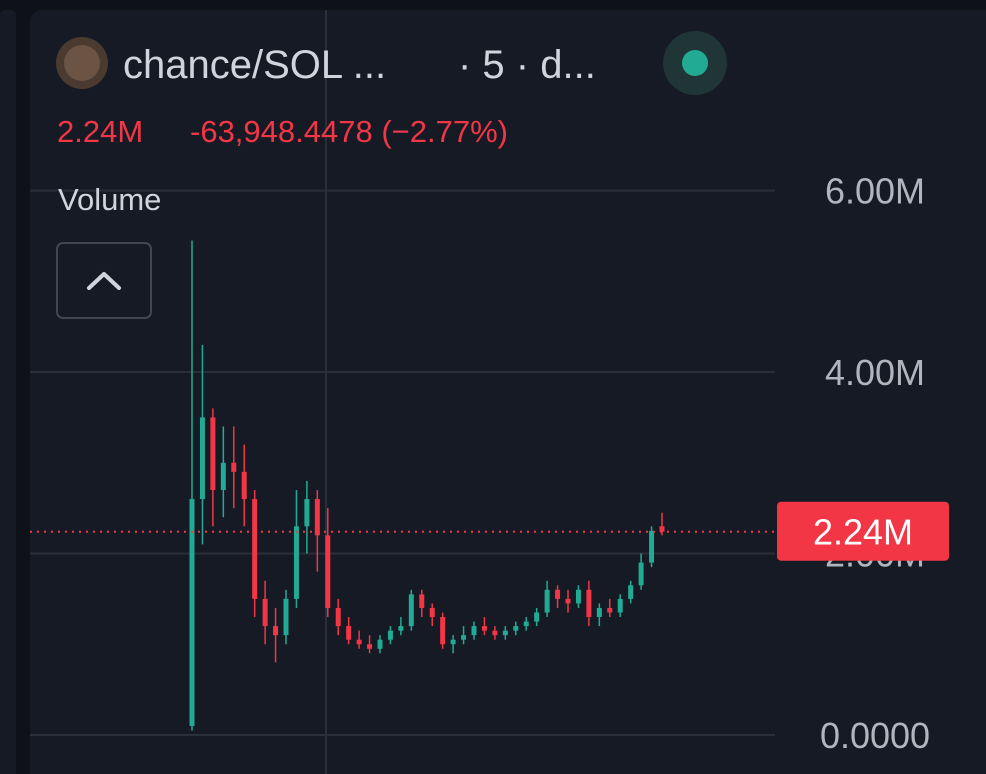 Image resolution: width=986 pixels, height=774 pixels. What do you see at coordinates (875, 735) in the screenshot?
I see `y-tick-label: 0.0000` at bounding box center [875, 735].